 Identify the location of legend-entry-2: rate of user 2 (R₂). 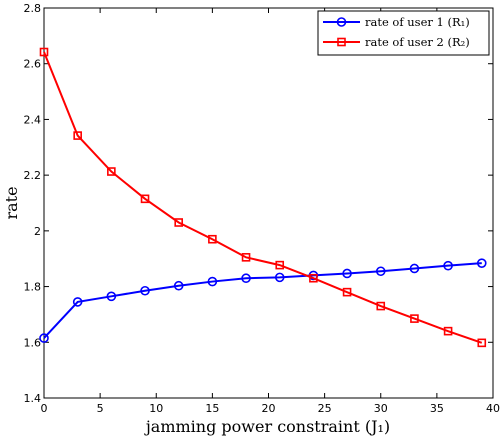
(396, 42).